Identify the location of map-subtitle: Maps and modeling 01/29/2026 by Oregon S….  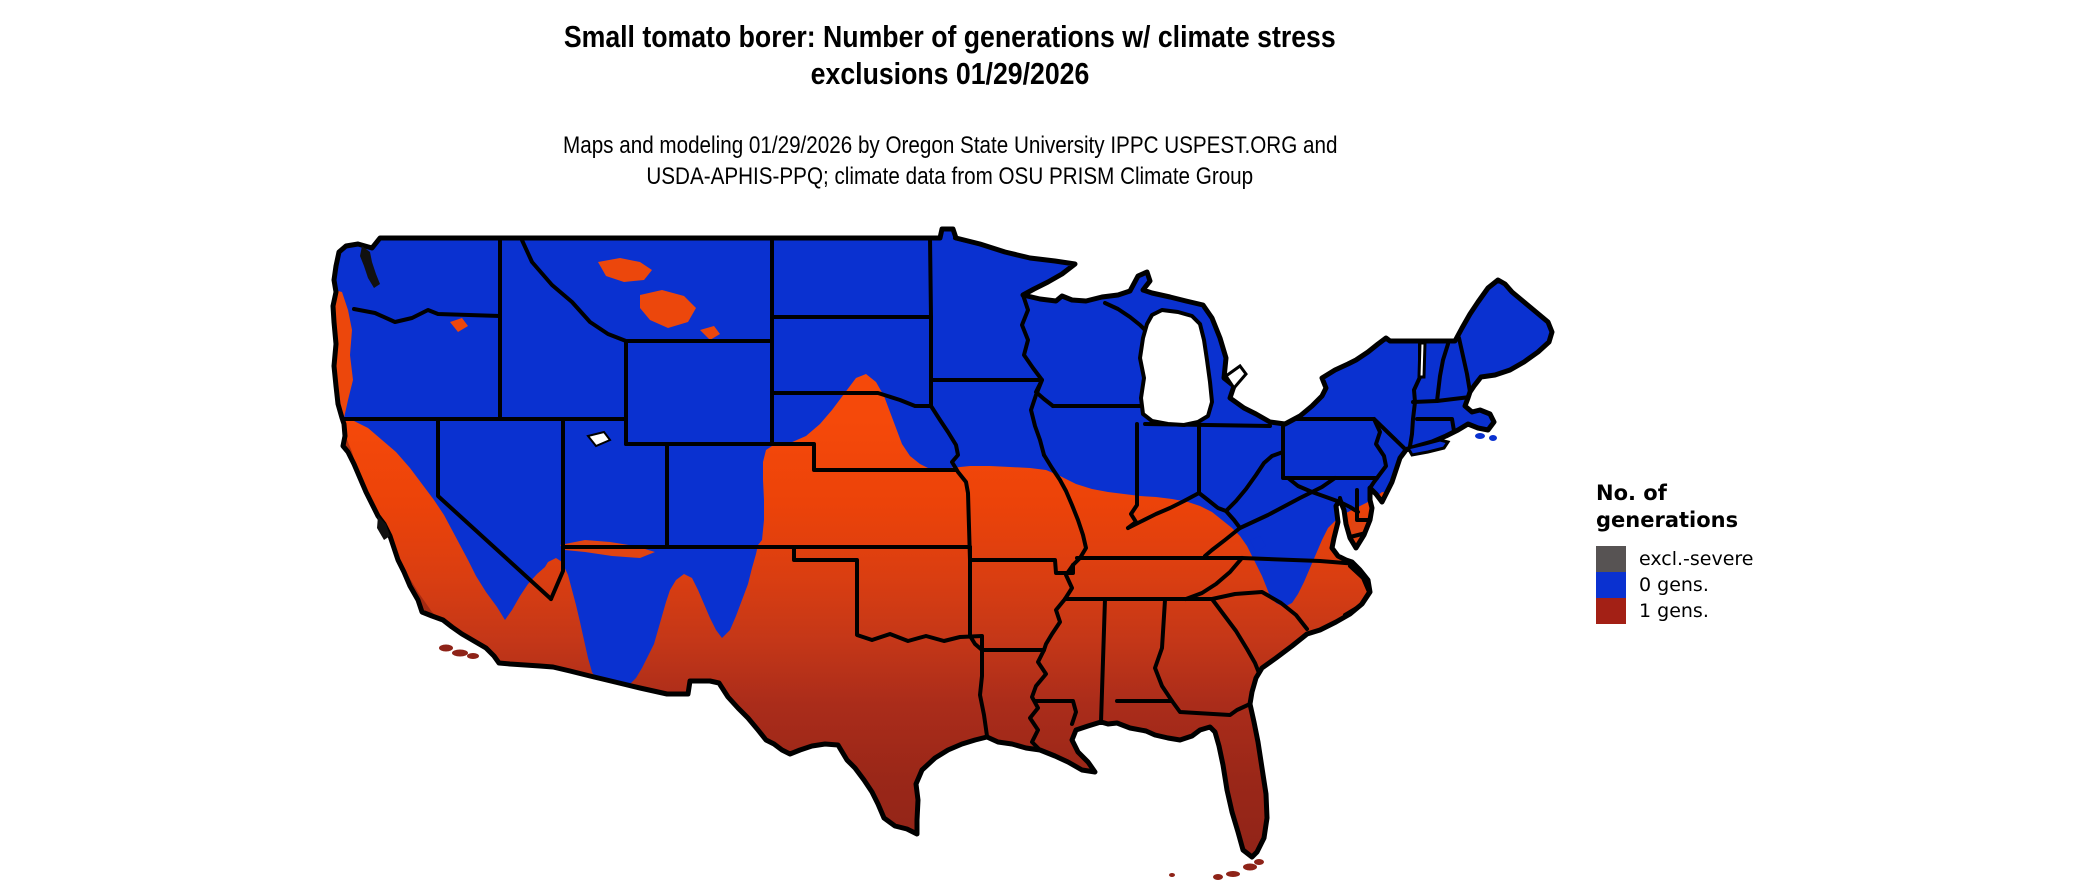
(950, 161).